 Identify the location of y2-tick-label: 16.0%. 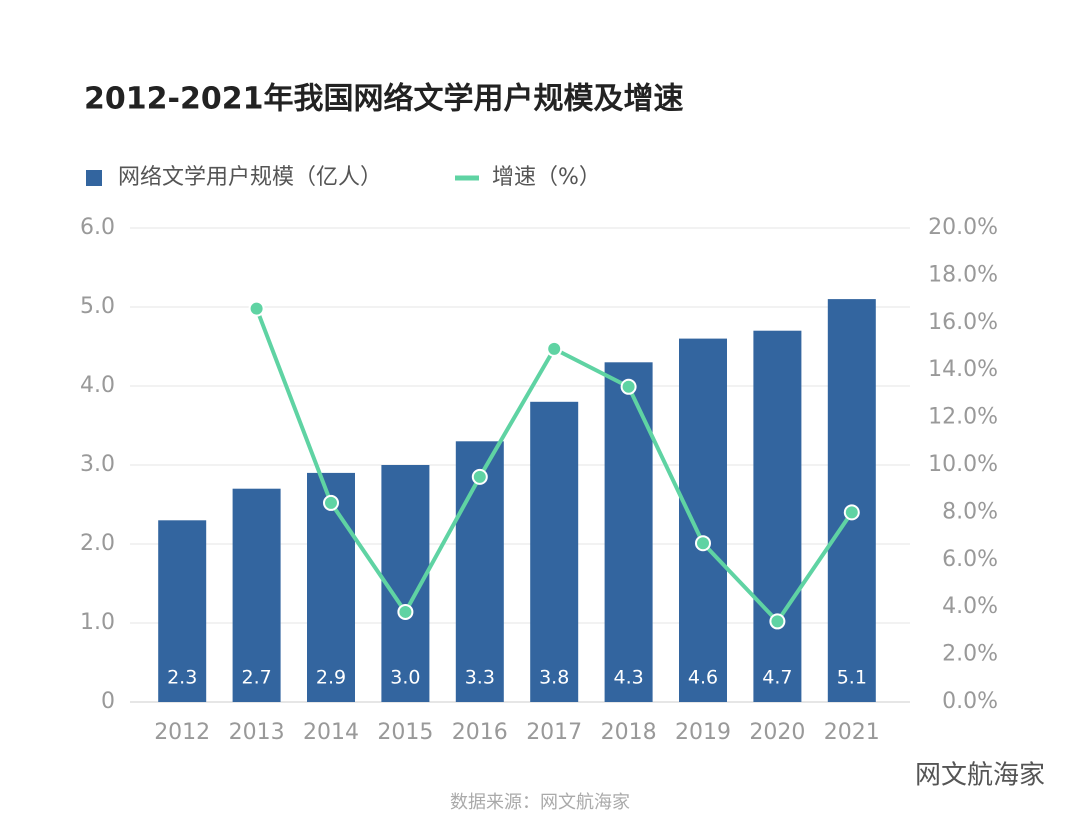
(963, 322).